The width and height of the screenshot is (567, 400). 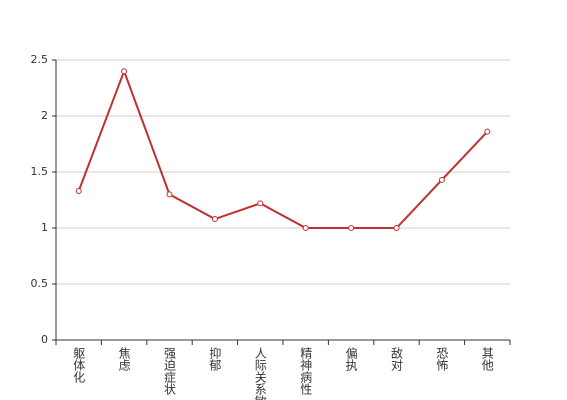 What do you see at coordinates (260, 373) in the screenshot?
I see `x-tick-label: 人际关系敏感` at bounding box center [260, 373].